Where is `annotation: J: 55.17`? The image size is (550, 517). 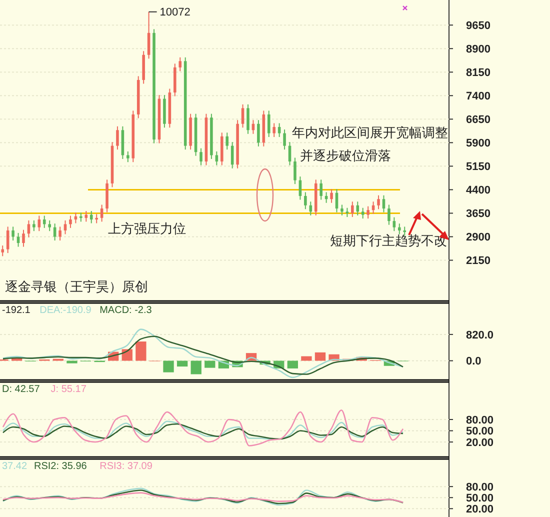 annotation: J: 55.17 is located at coordinates (68, 389).